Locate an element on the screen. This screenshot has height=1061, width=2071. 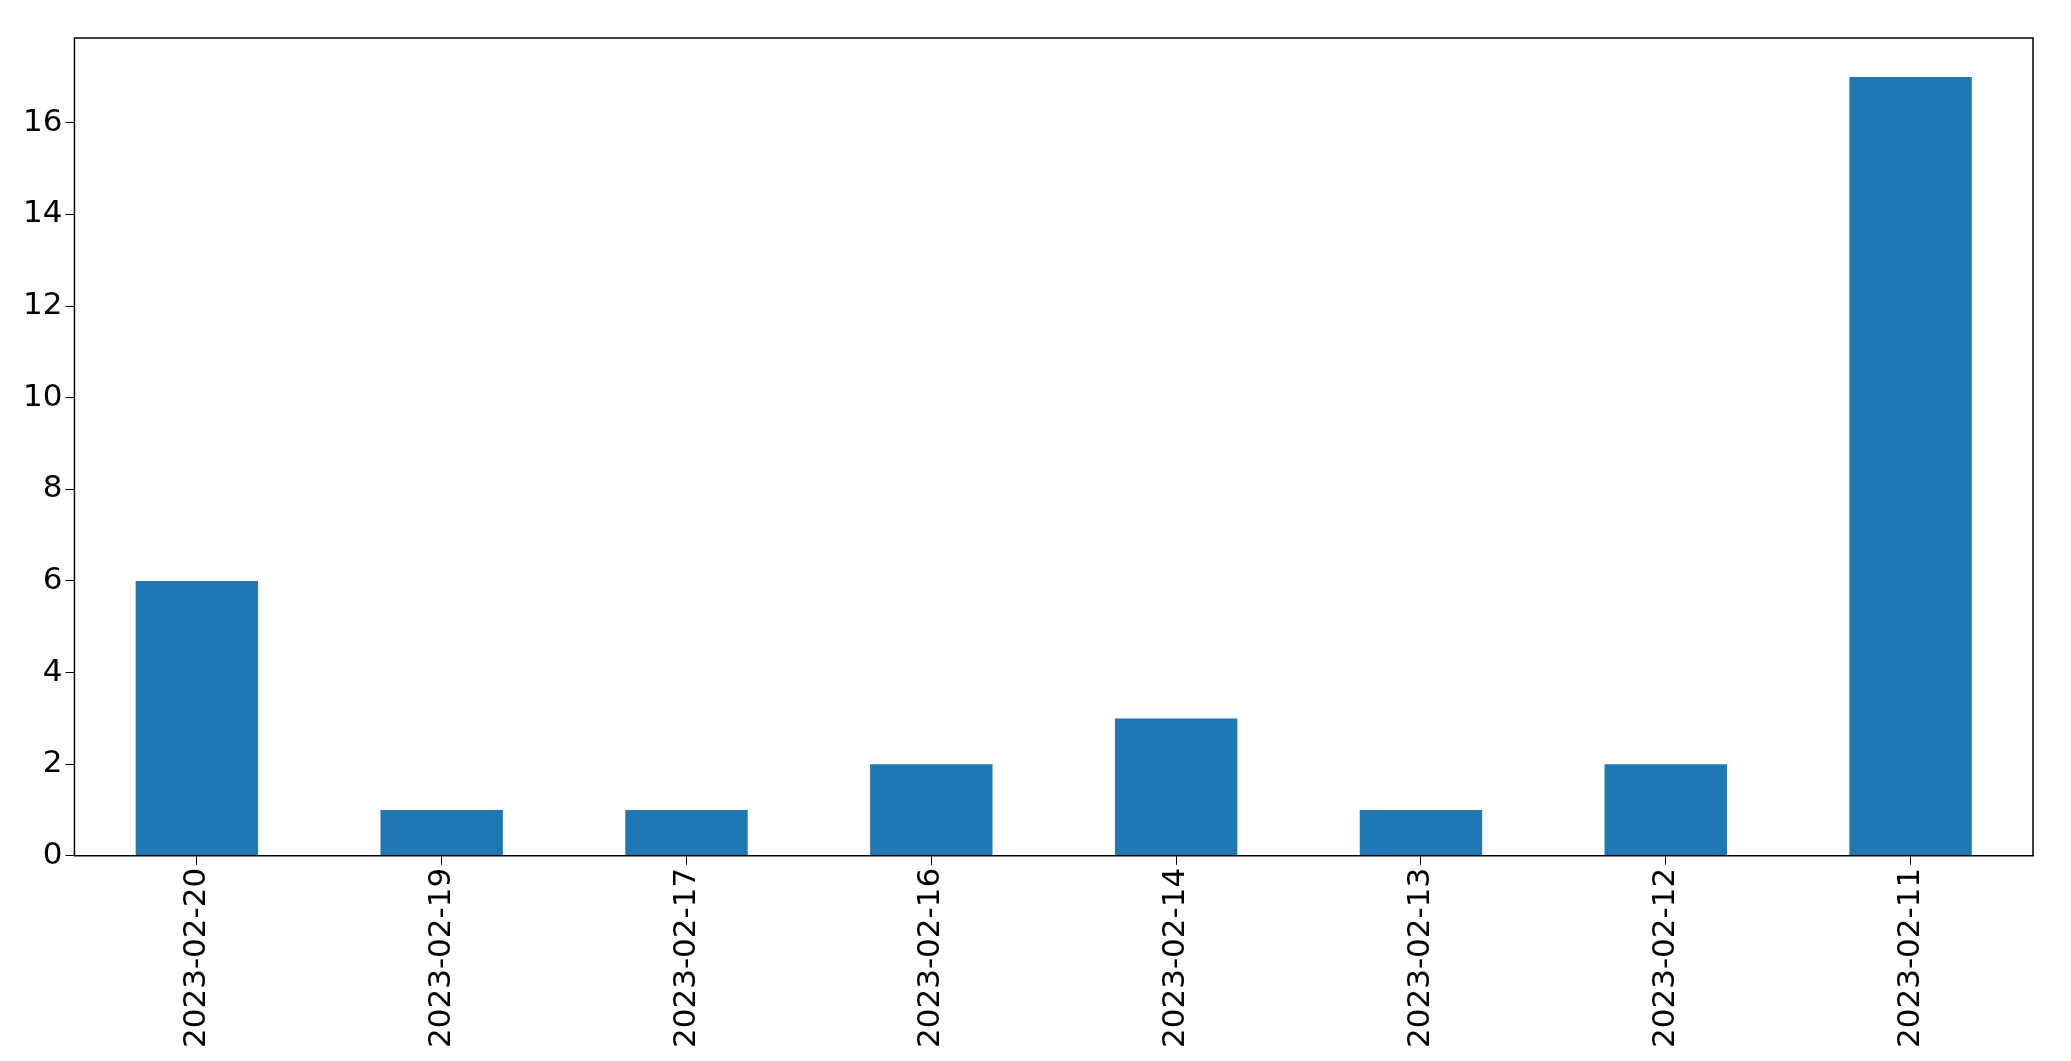
y-tick-label: 4 is located at coordinates (52, 669).